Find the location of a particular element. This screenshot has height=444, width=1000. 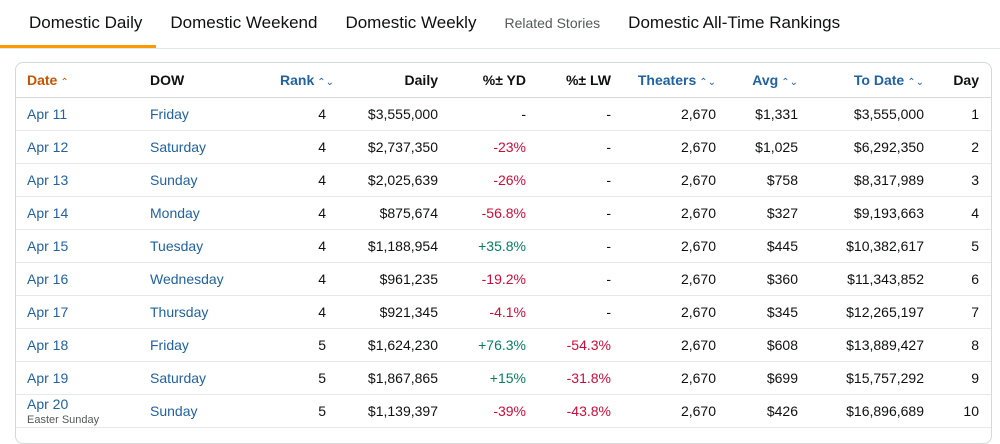

tab-domestic-weekly: Domestic Weekly is located at coordinates (411, 22).